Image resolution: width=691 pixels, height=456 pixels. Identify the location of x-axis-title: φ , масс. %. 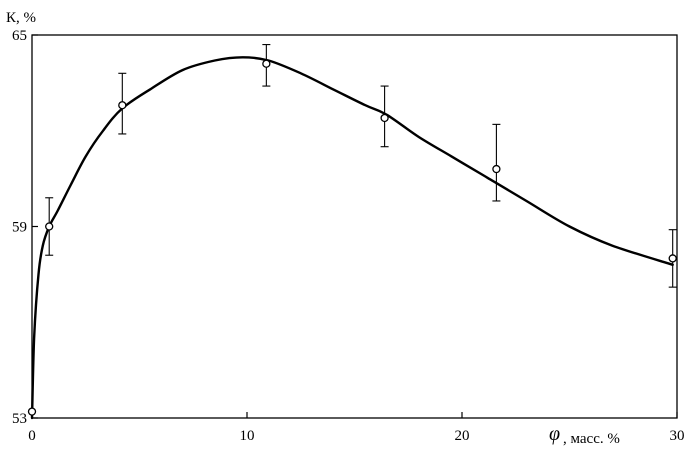
(584, 435).